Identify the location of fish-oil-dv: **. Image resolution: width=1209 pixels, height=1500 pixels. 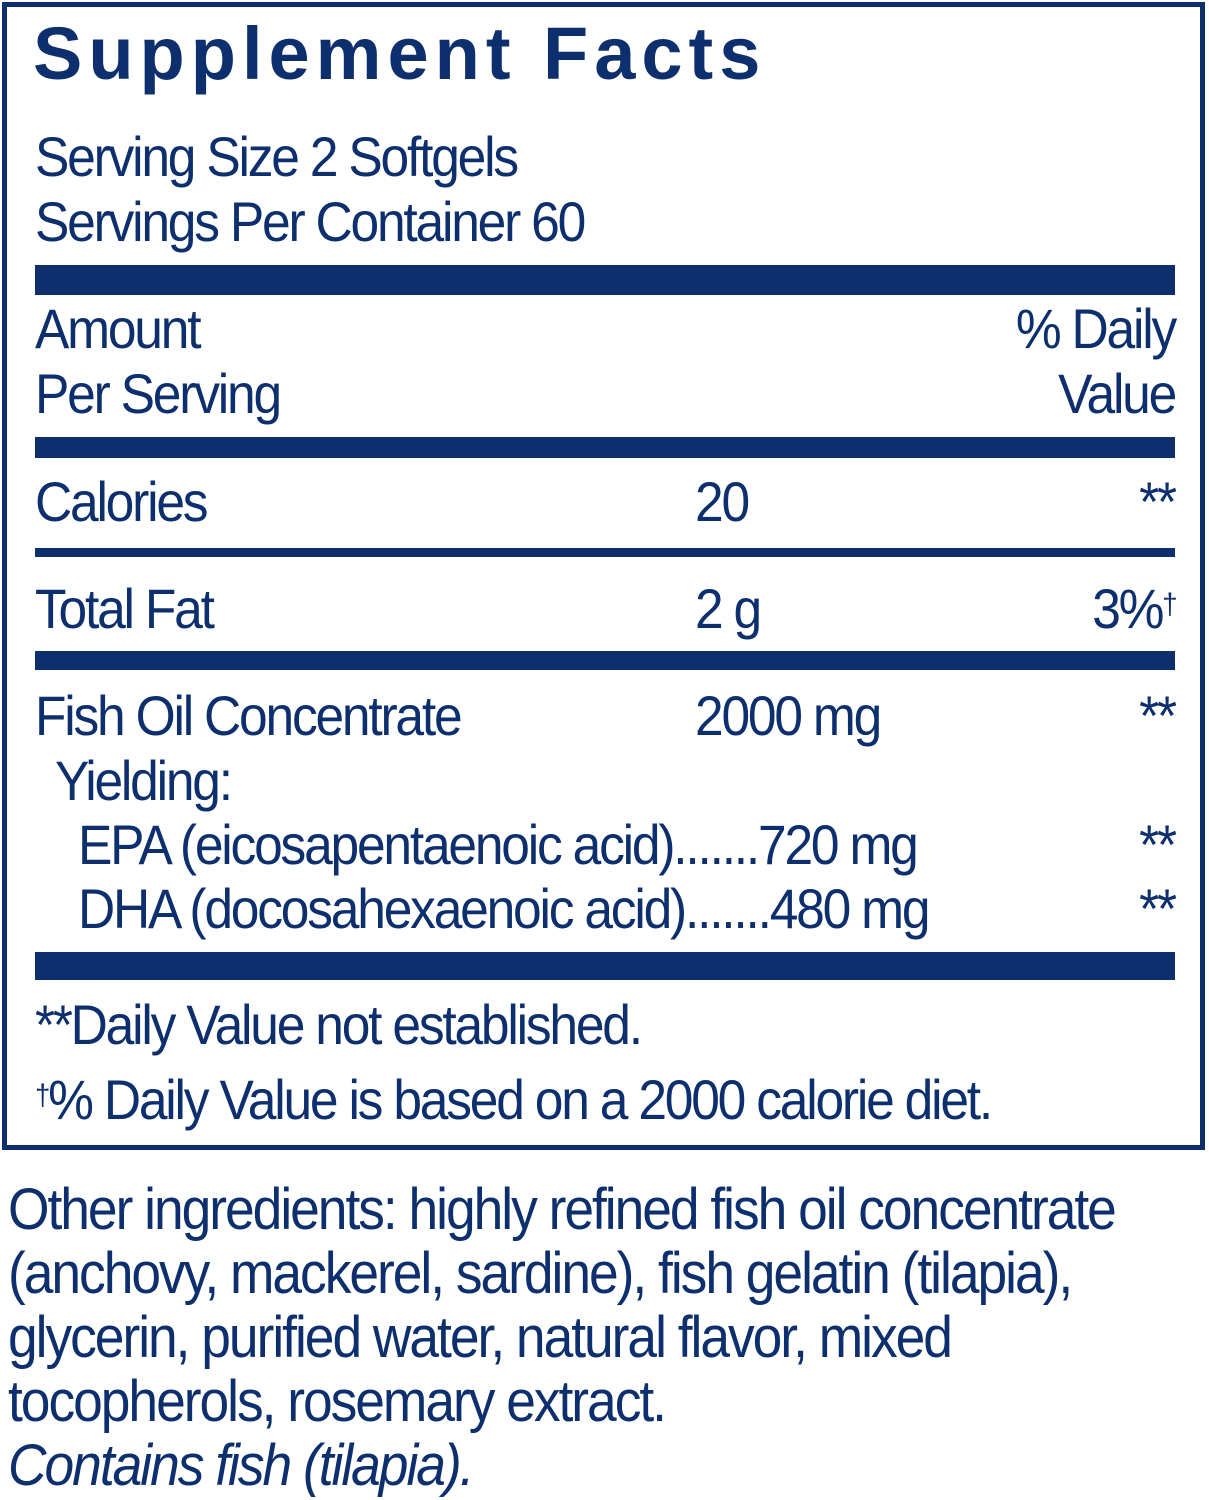
(1158, 715).